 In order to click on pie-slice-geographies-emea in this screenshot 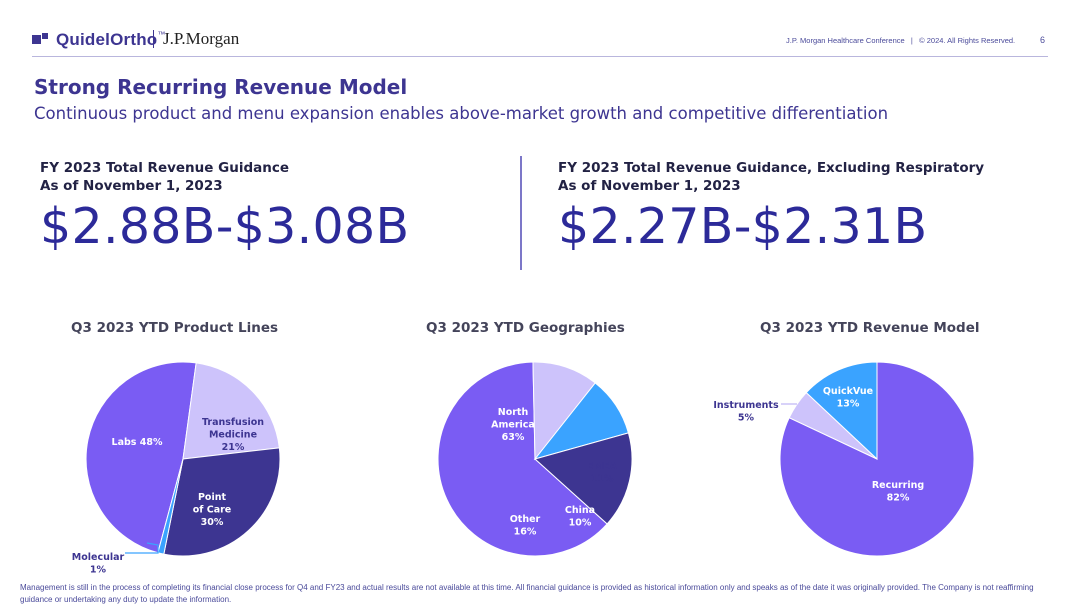, I will do `click(564, 411)`.